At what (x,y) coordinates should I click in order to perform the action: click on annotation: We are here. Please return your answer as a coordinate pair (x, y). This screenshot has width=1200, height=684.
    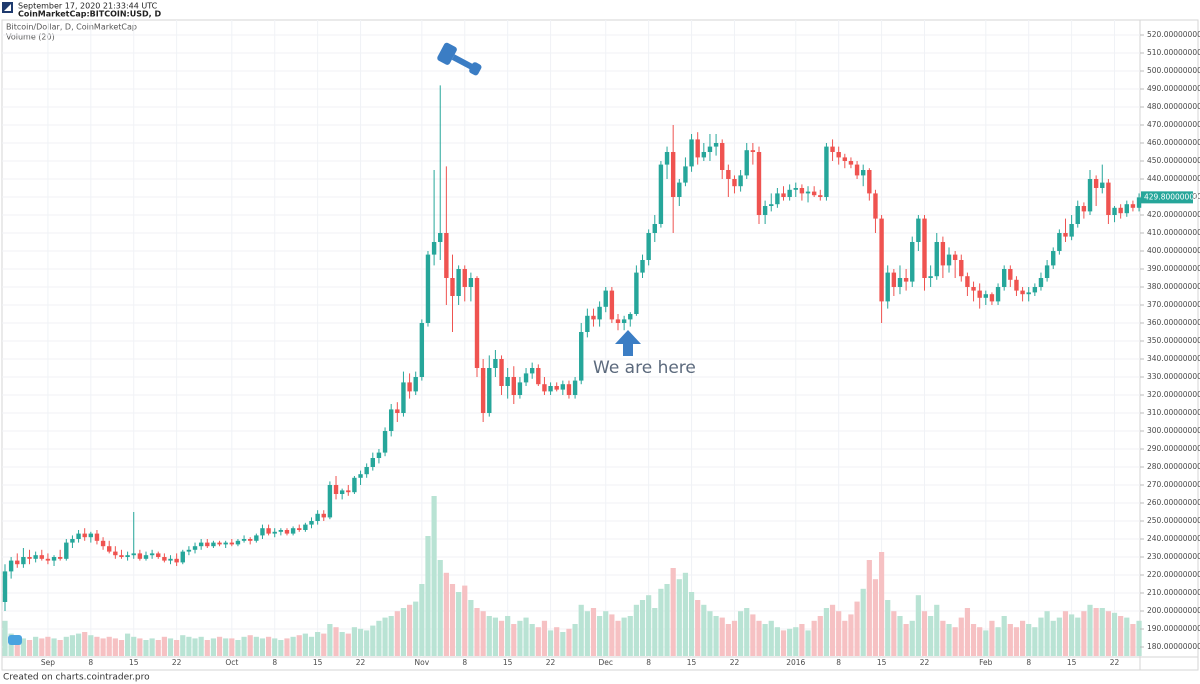
    Looking at the image, I should click on (644, 368).